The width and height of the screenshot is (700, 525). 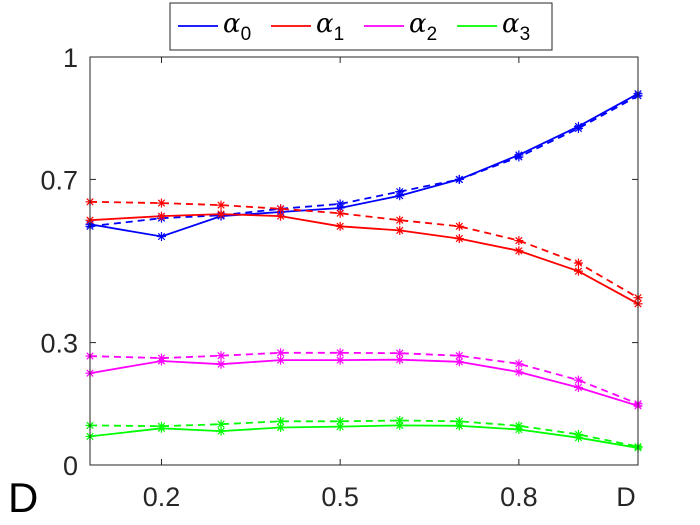 What do you see at coordinates (23, 497) in the screenshot?
I see `panel-label: D` at bounding box center [23, 497].